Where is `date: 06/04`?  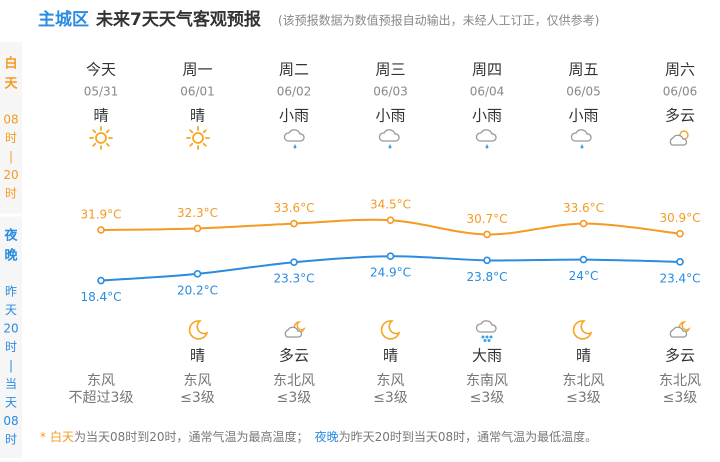
date: 06/04 is located at coordinates (487, 92).